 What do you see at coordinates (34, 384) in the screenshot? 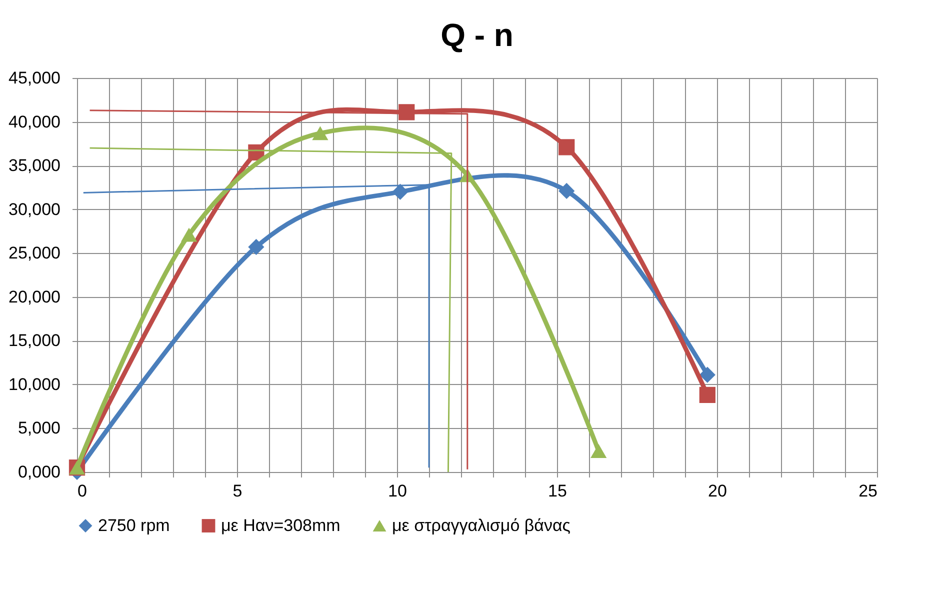
I see `y-tick-label: 10,000` at bounding box center [34, 384].